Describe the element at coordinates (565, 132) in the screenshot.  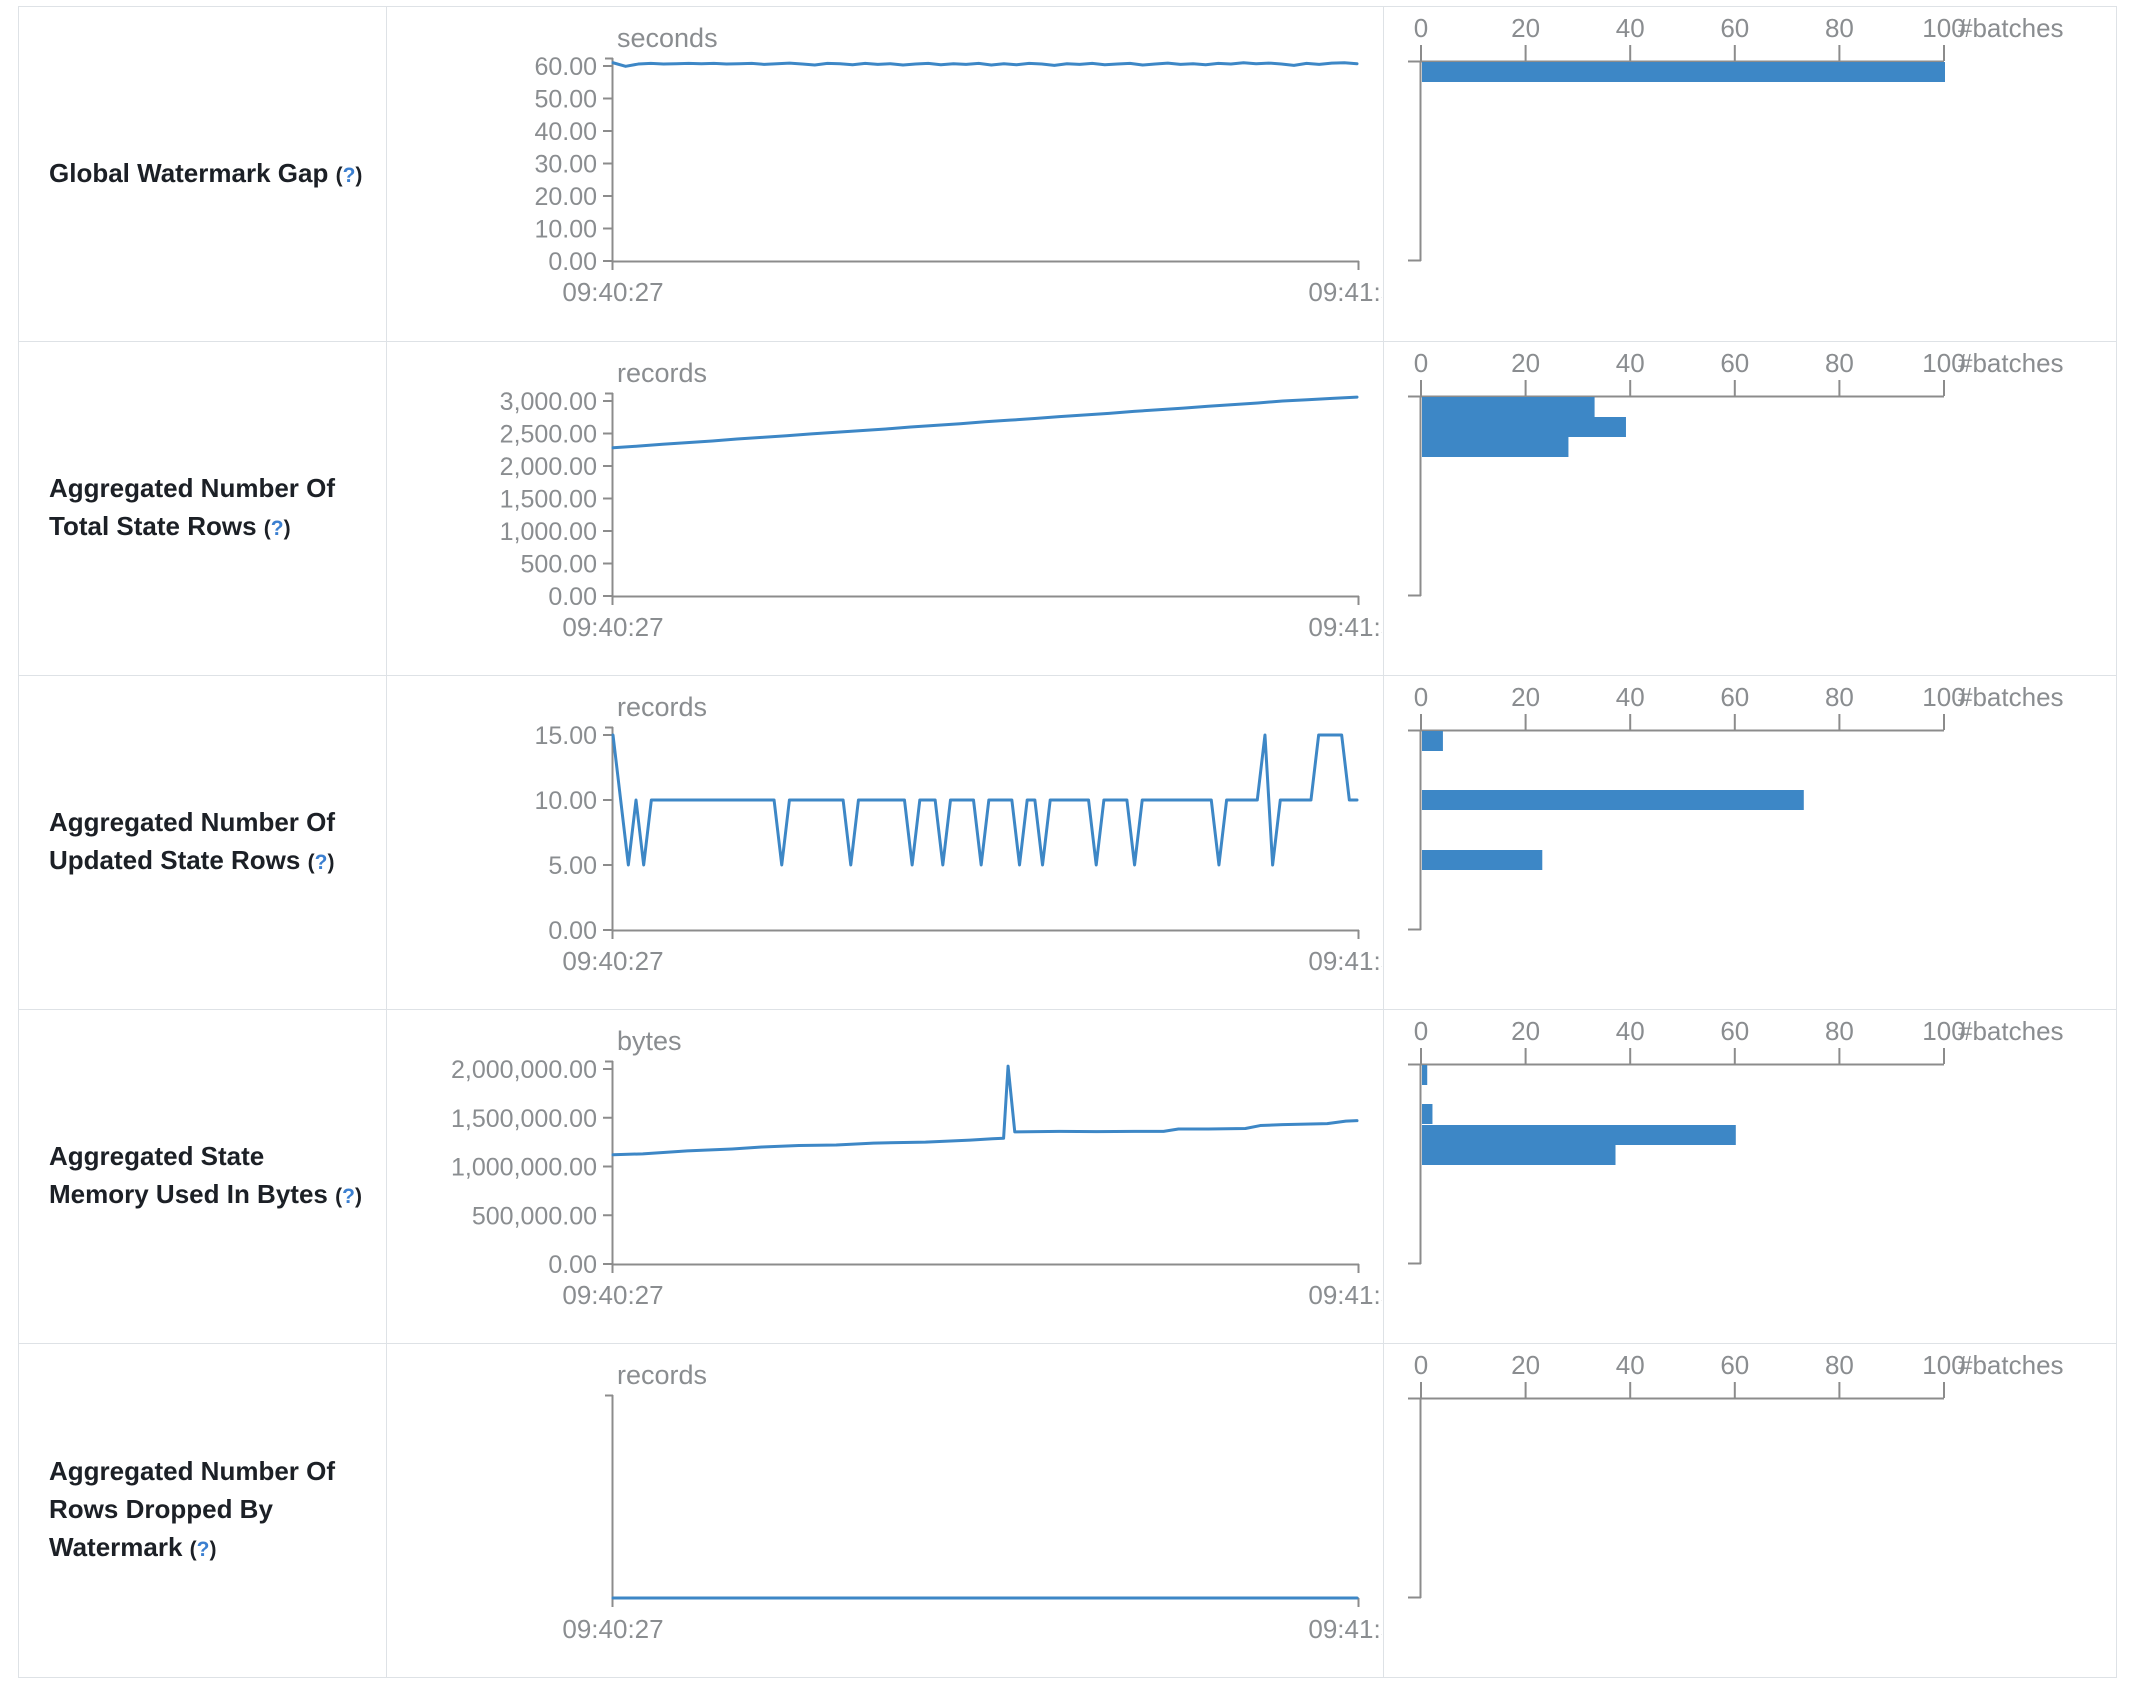
I see `y-tick-label: 40.00` at that location.